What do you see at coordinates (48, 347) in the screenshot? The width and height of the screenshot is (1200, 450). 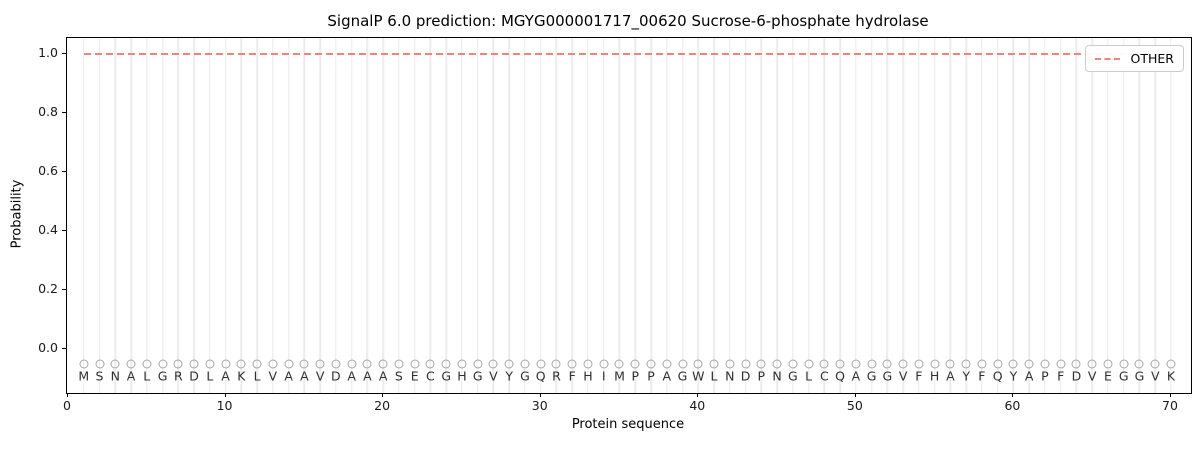 I see `y-tick-label: 0.0` at bounding box center [48, 347].